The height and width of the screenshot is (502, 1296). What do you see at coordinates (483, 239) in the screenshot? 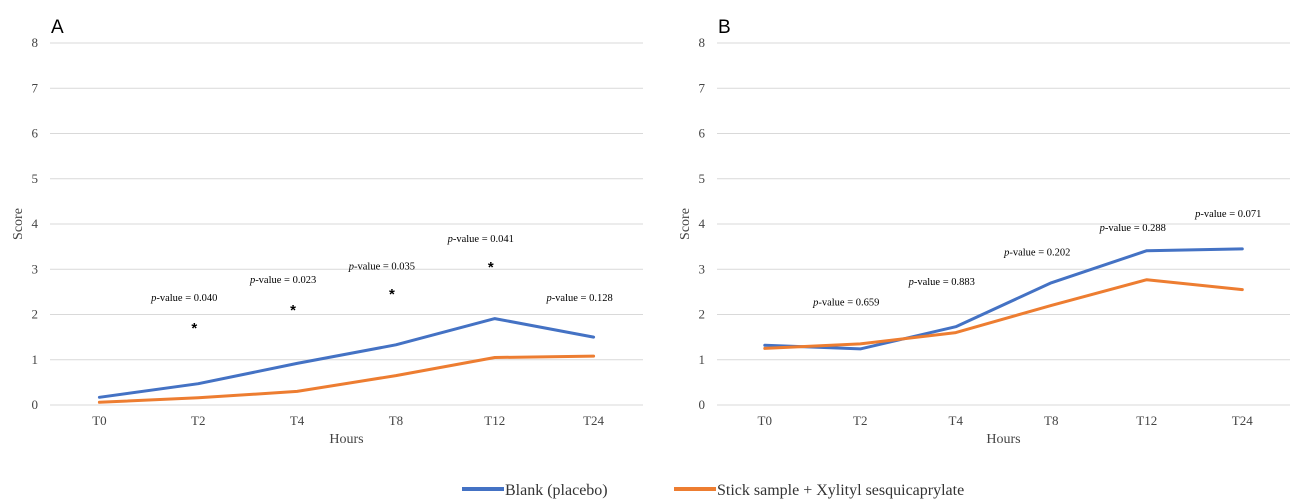
I see `p-value-text: -value = 0.041` at bounding box center [483, 239].